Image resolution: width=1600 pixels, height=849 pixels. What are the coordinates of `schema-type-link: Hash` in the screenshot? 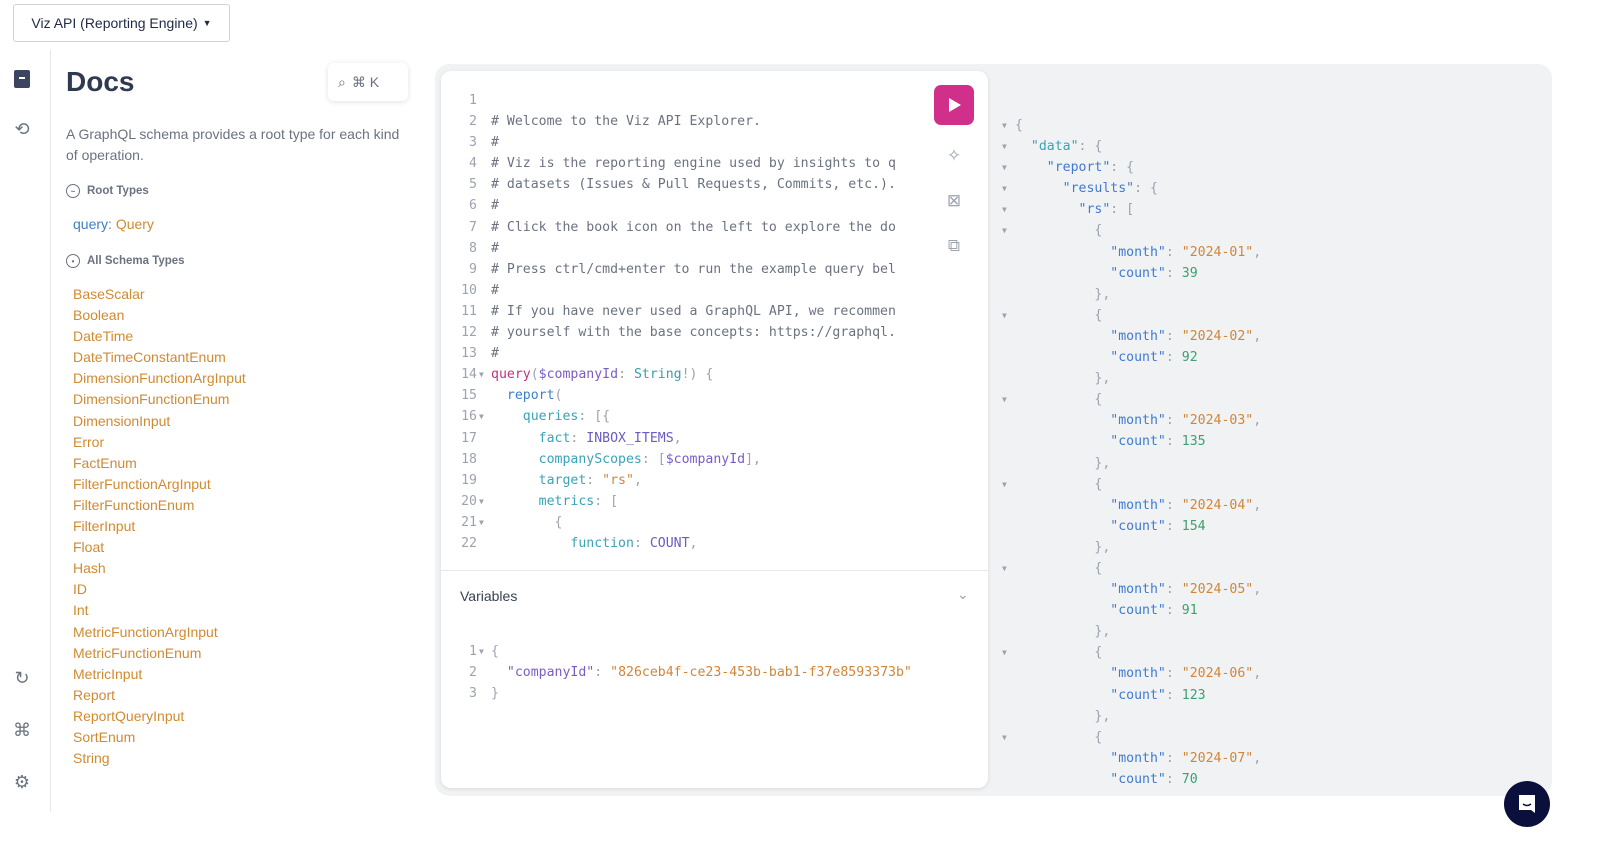 It's located at (89, 568).